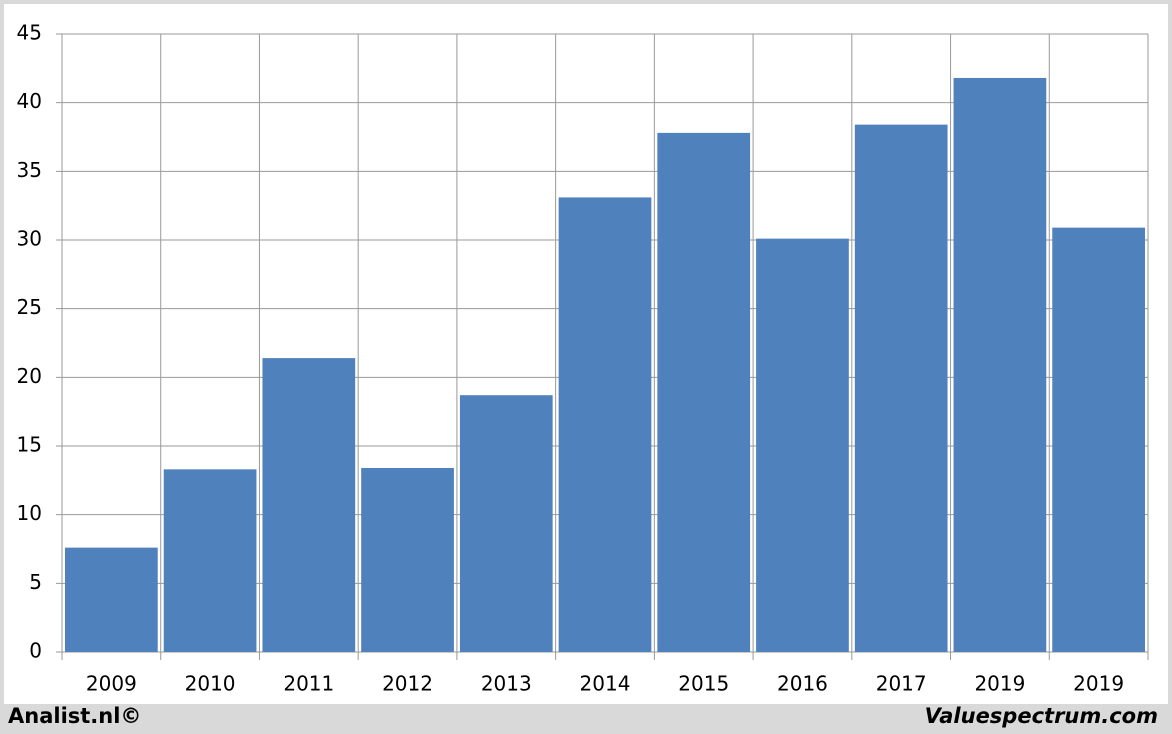  What do you see at coordinates (74, 716) in the screenshot?
I see `source-left: Analist.nl©` at bounding box center [74, 716].